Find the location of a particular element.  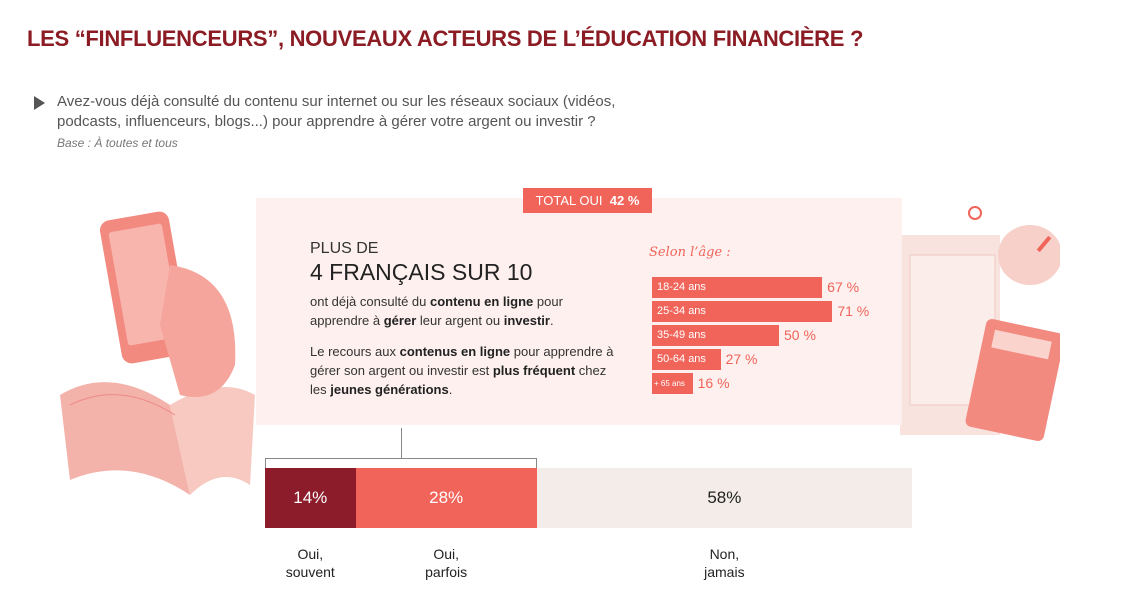

category-label-line: Non, is located at coordinates (724, 554).